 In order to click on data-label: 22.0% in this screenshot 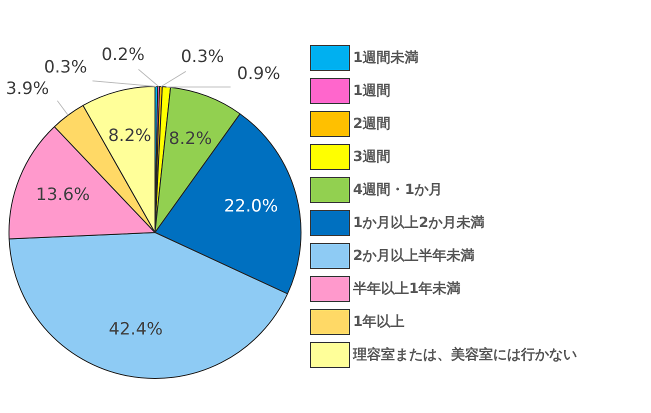, I will do `click(251, 206)`.